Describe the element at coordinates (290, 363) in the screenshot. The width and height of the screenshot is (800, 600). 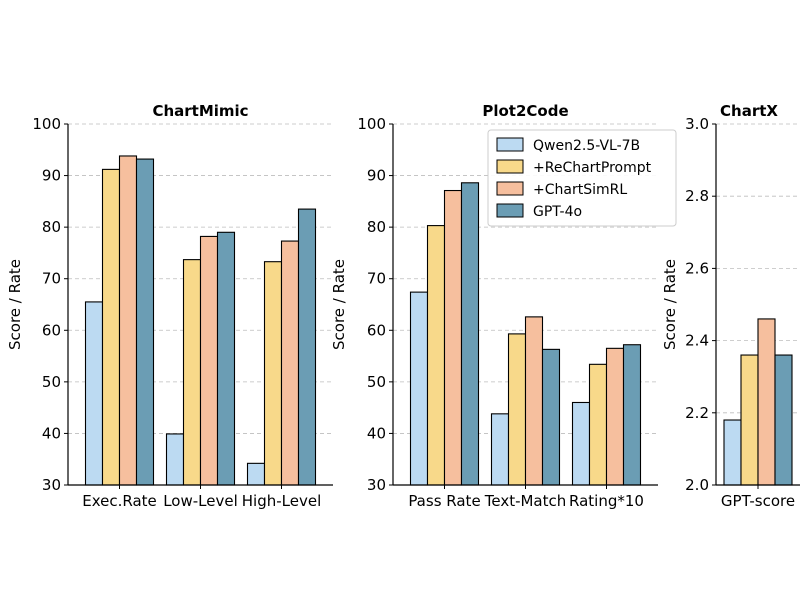
I see `bar-chartsimrl-high-level` at that location.